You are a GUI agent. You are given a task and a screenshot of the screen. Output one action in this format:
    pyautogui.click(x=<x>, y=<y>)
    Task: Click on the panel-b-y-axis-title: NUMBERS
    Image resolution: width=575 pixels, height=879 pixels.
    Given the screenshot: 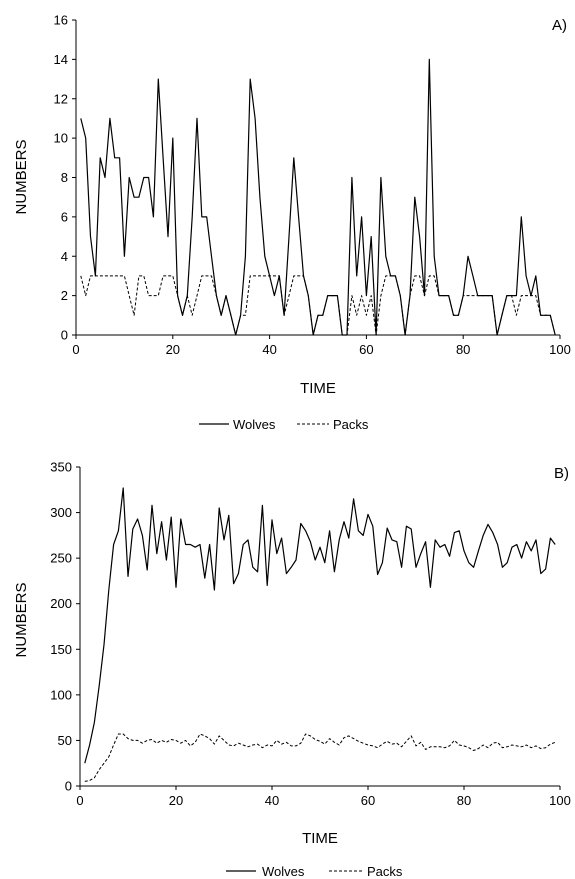 What is the action you would take?
    pyautogui.click(x=21, y=619)
    